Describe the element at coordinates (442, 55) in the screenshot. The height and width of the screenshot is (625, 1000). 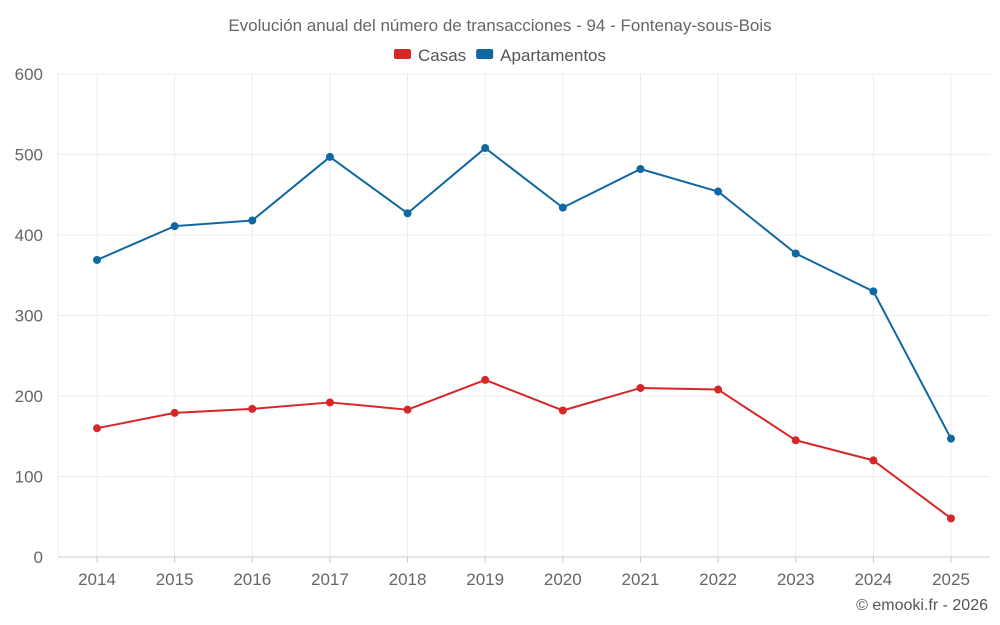
I see `legend-label-casas: Casas` at that location.